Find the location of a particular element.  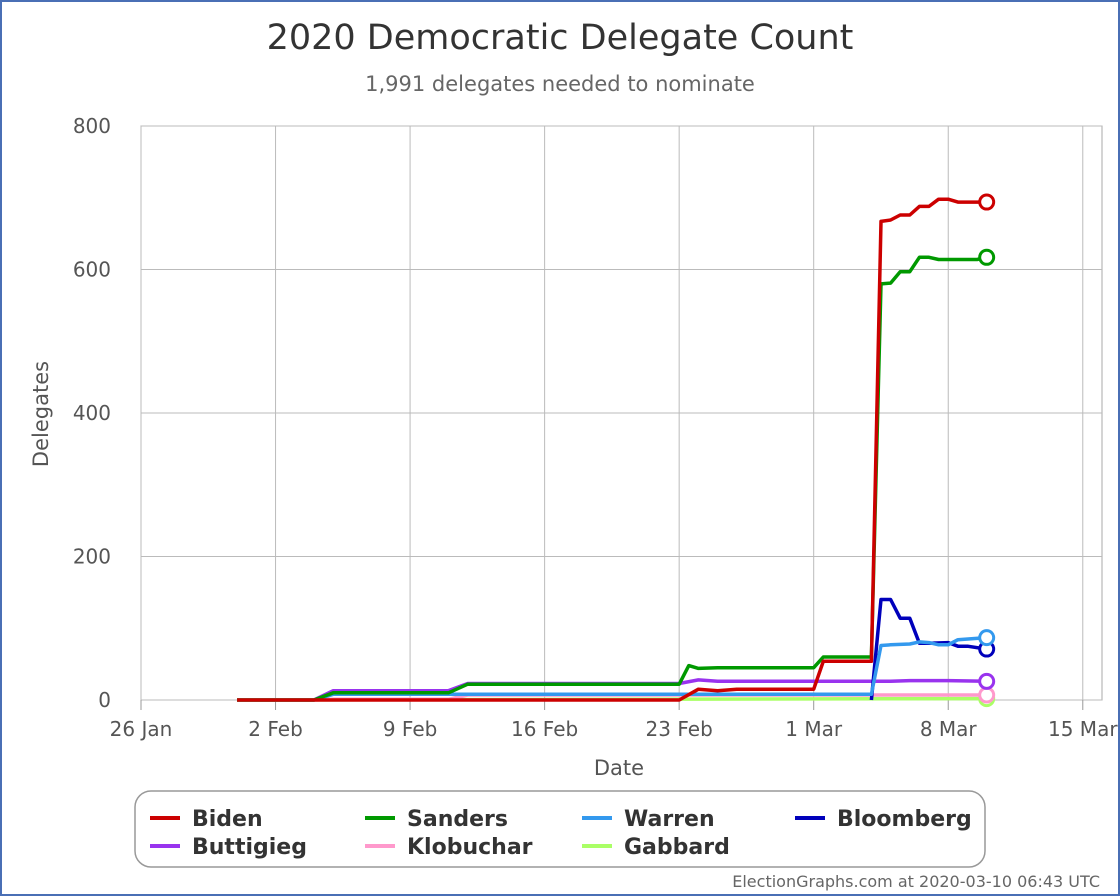

legend-item-bloomberg: Bloomberg is located at coordinates (883, 819).